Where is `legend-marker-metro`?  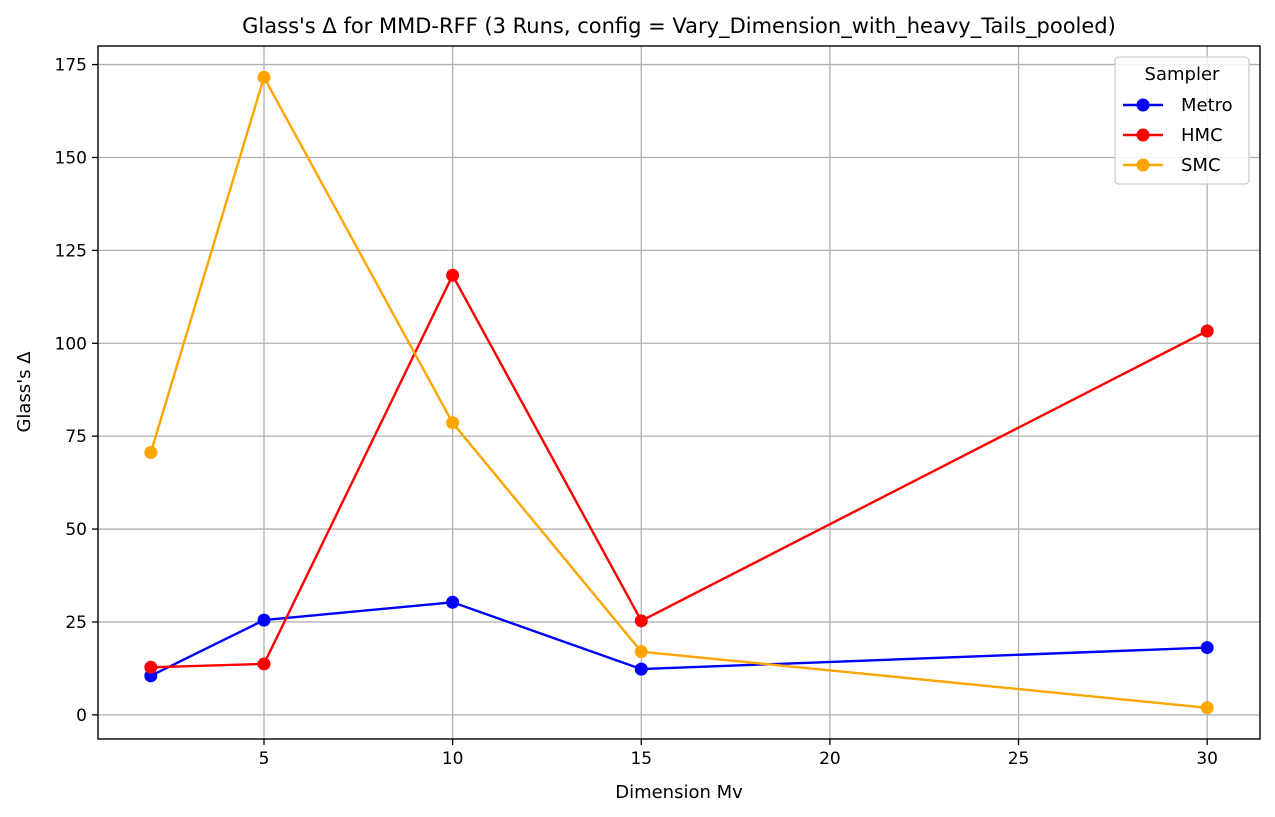
legend-marker-metro is located at coordinates (1143, 105).